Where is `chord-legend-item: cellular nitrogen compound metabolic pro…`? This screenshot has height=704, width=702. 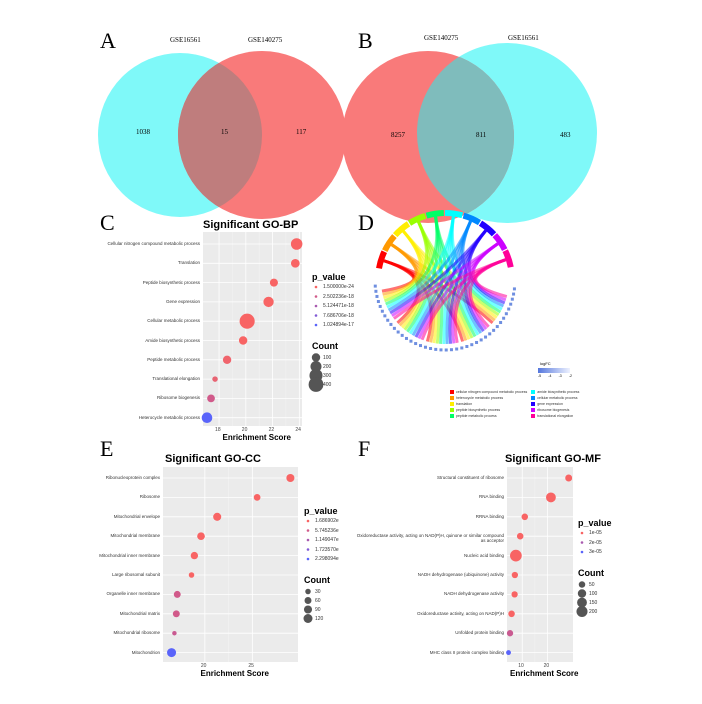 chord-legend-item: cellular nitrogen compound metabolic pro… is located at coordinates (488, 392).